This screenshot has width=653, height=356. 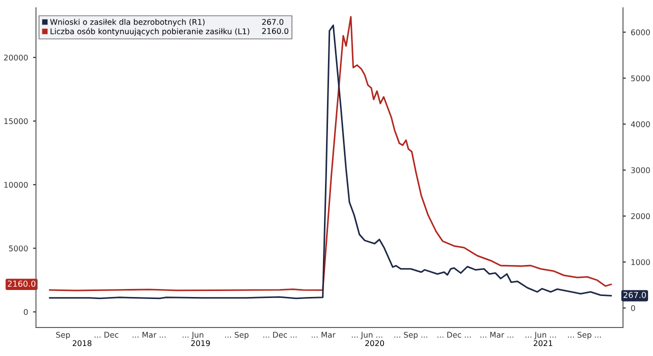 I want to click on text: 2160.0, so click(x=22, y=283).